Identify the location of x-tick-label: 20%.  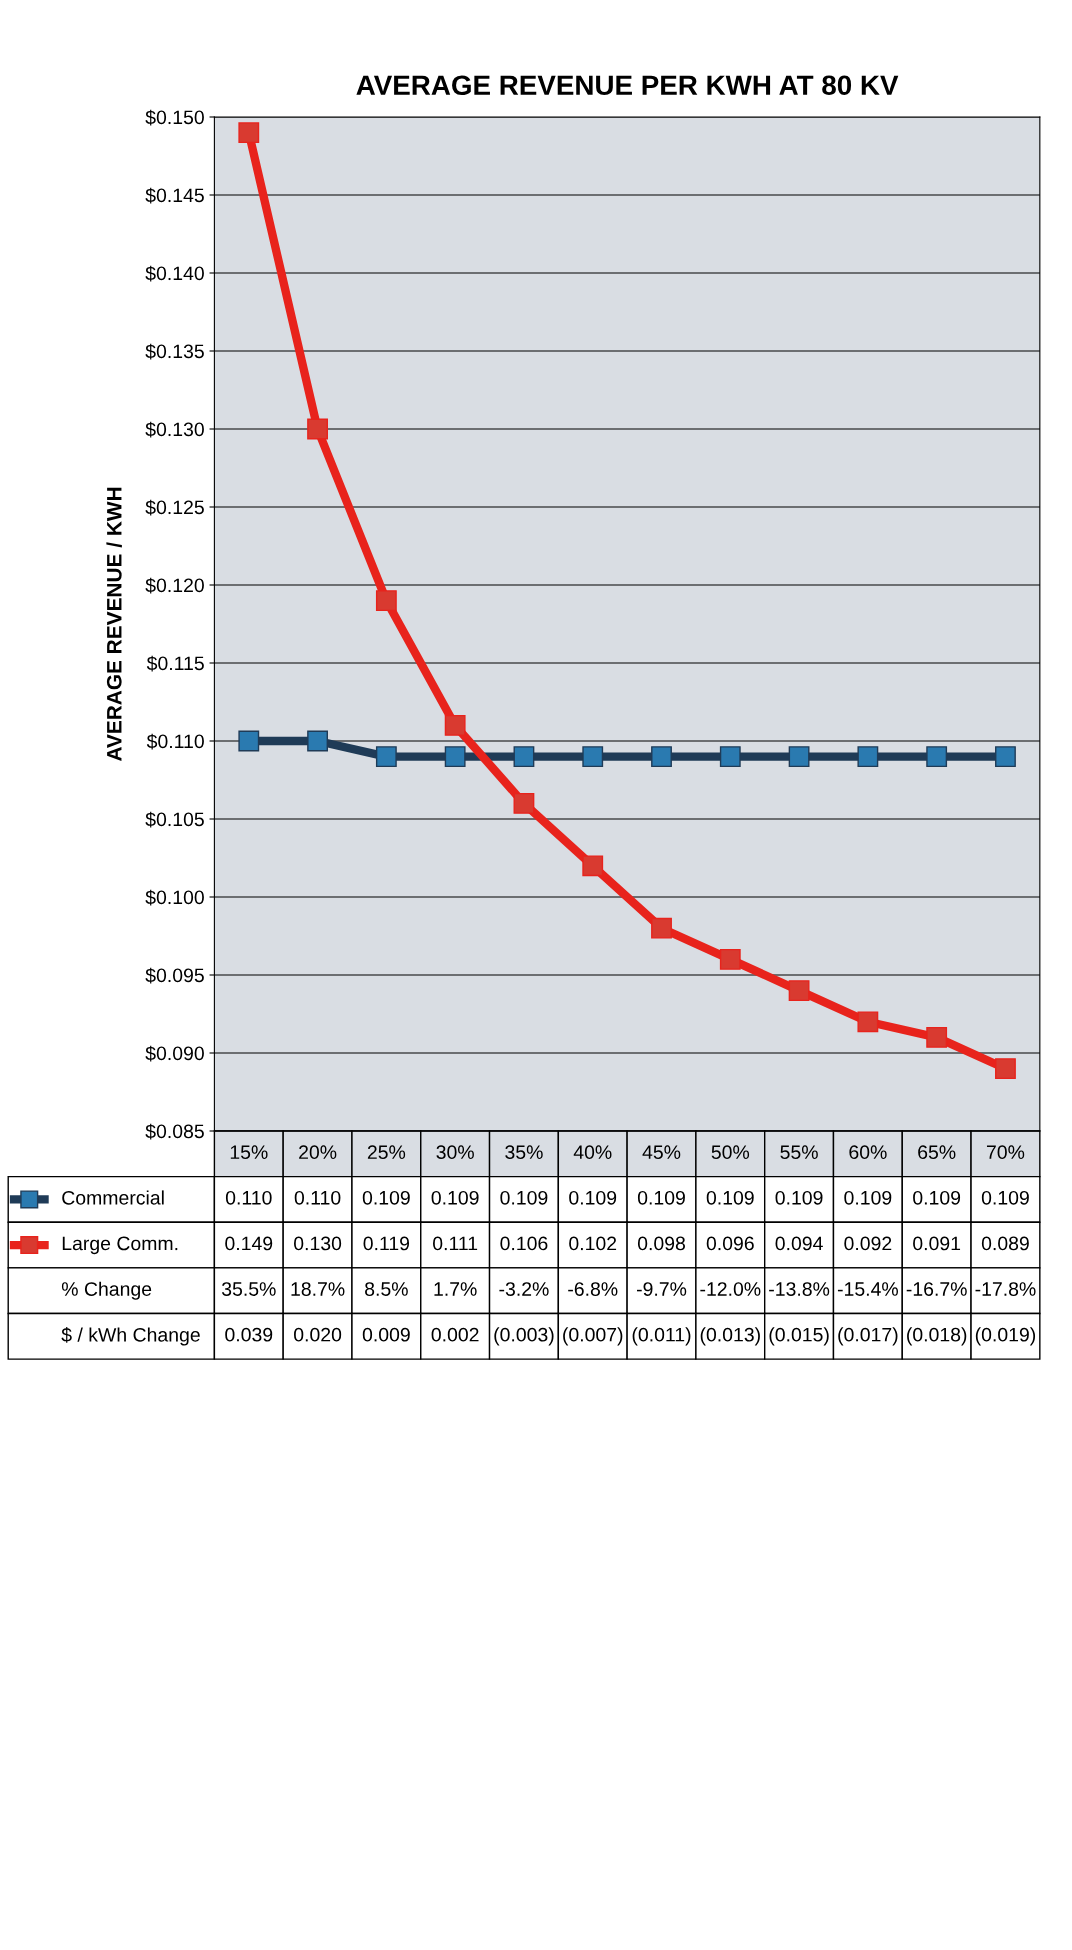
(318, 1152).